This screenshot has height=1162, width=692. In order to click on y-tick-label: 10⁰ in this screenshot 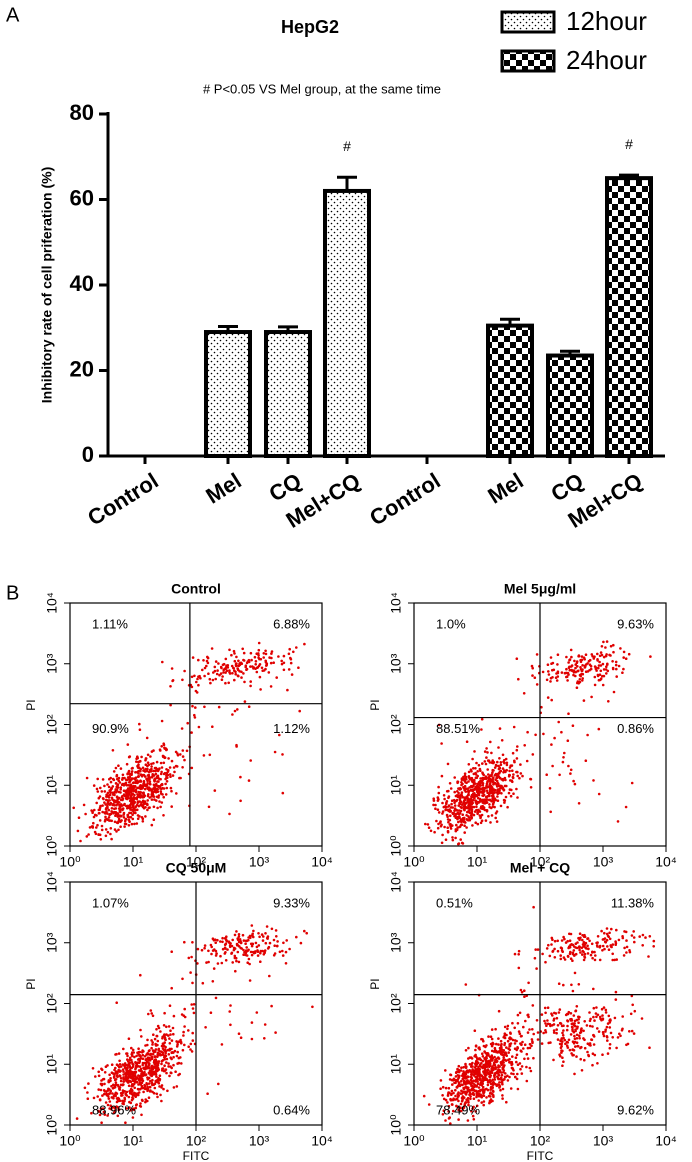, I will do `click(52, 846)`.